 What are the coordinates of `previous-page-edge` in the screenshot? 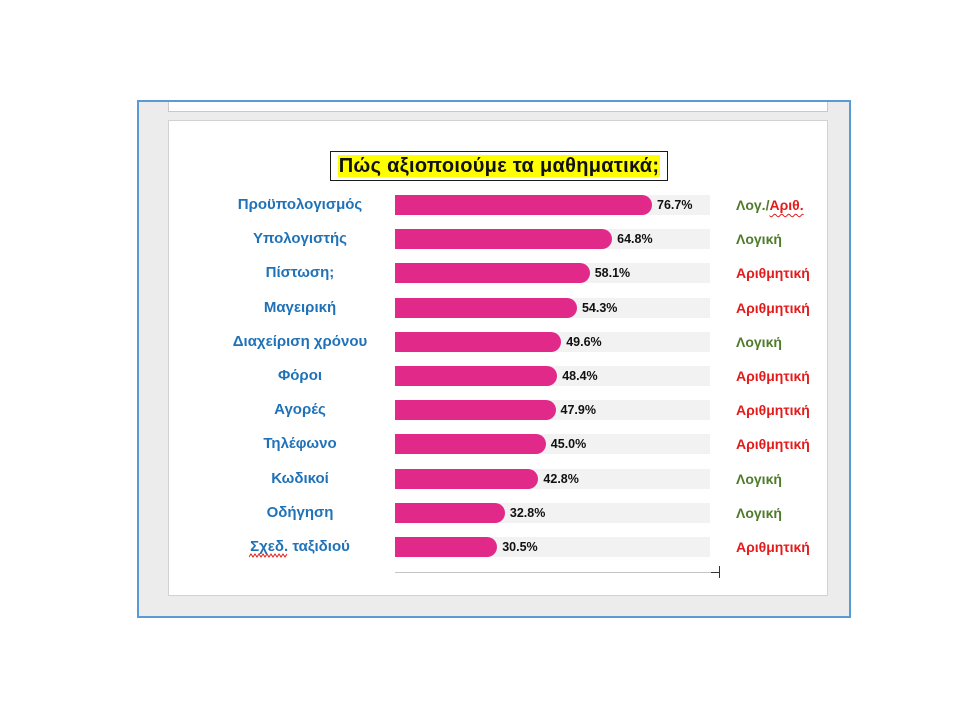 It's located at (498, 107).